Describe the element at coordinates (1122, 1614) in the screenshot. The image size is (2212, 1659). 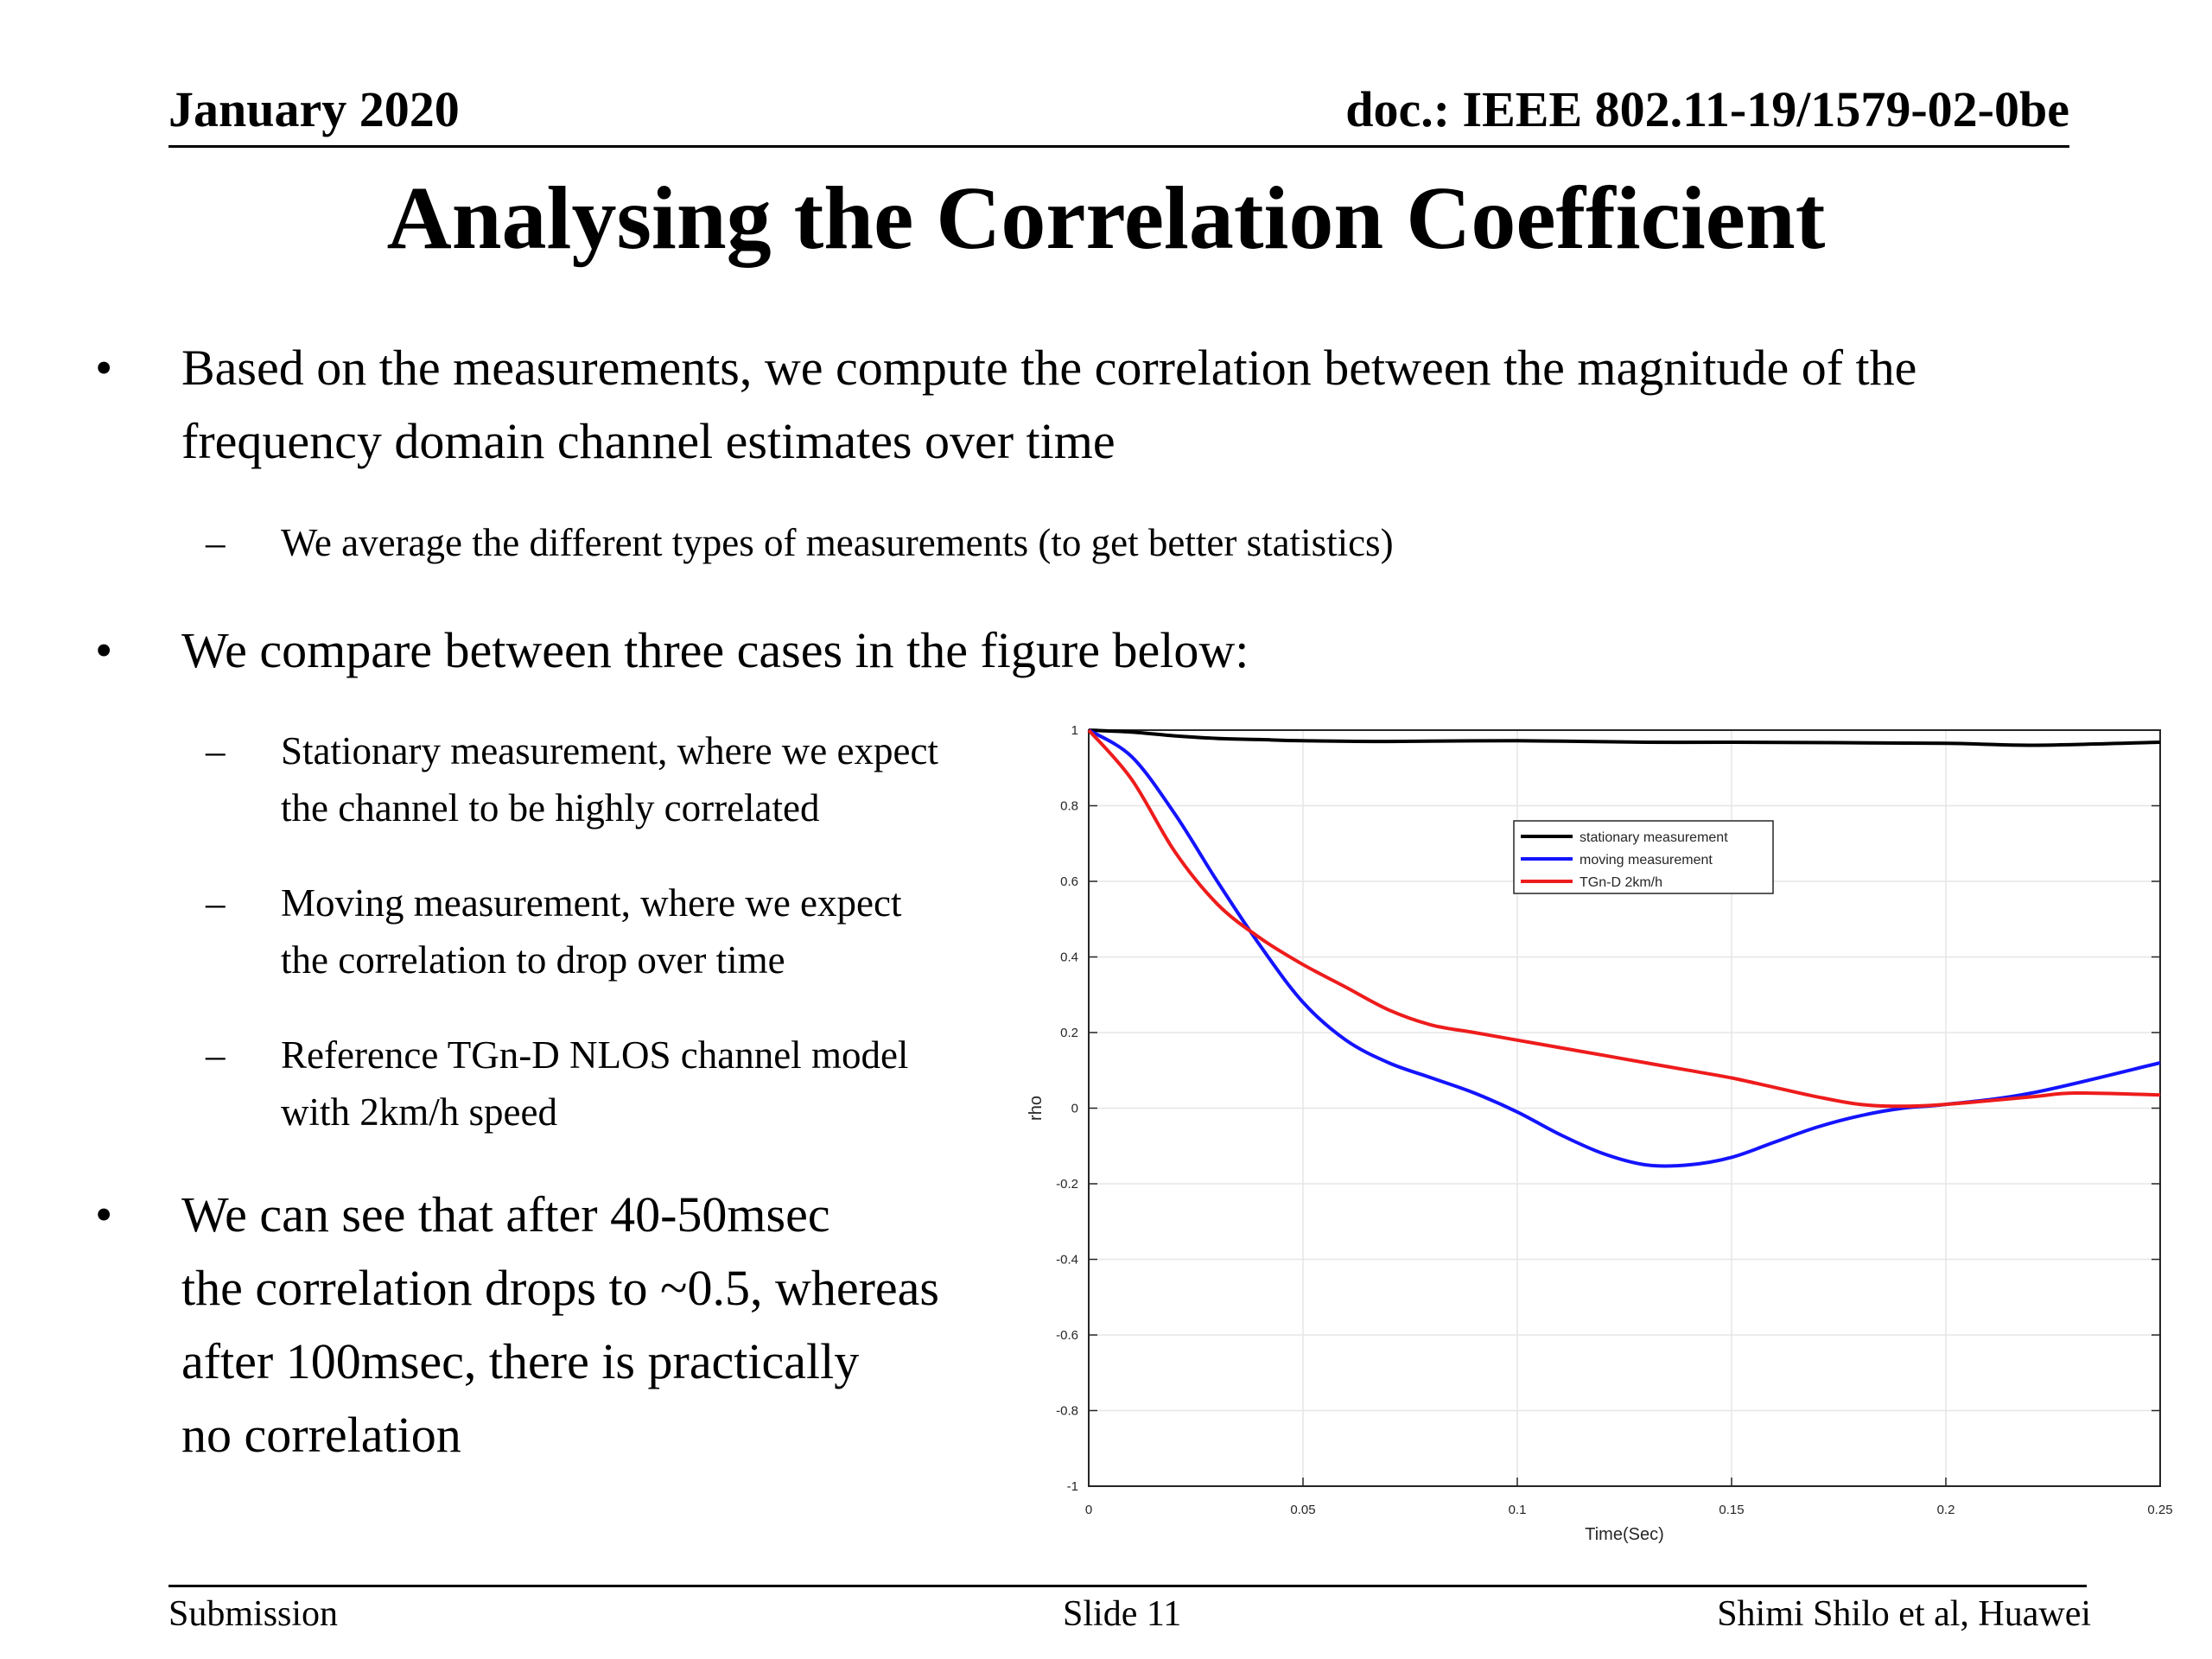
I see `footer-slide-number: Slide 11` at that location.